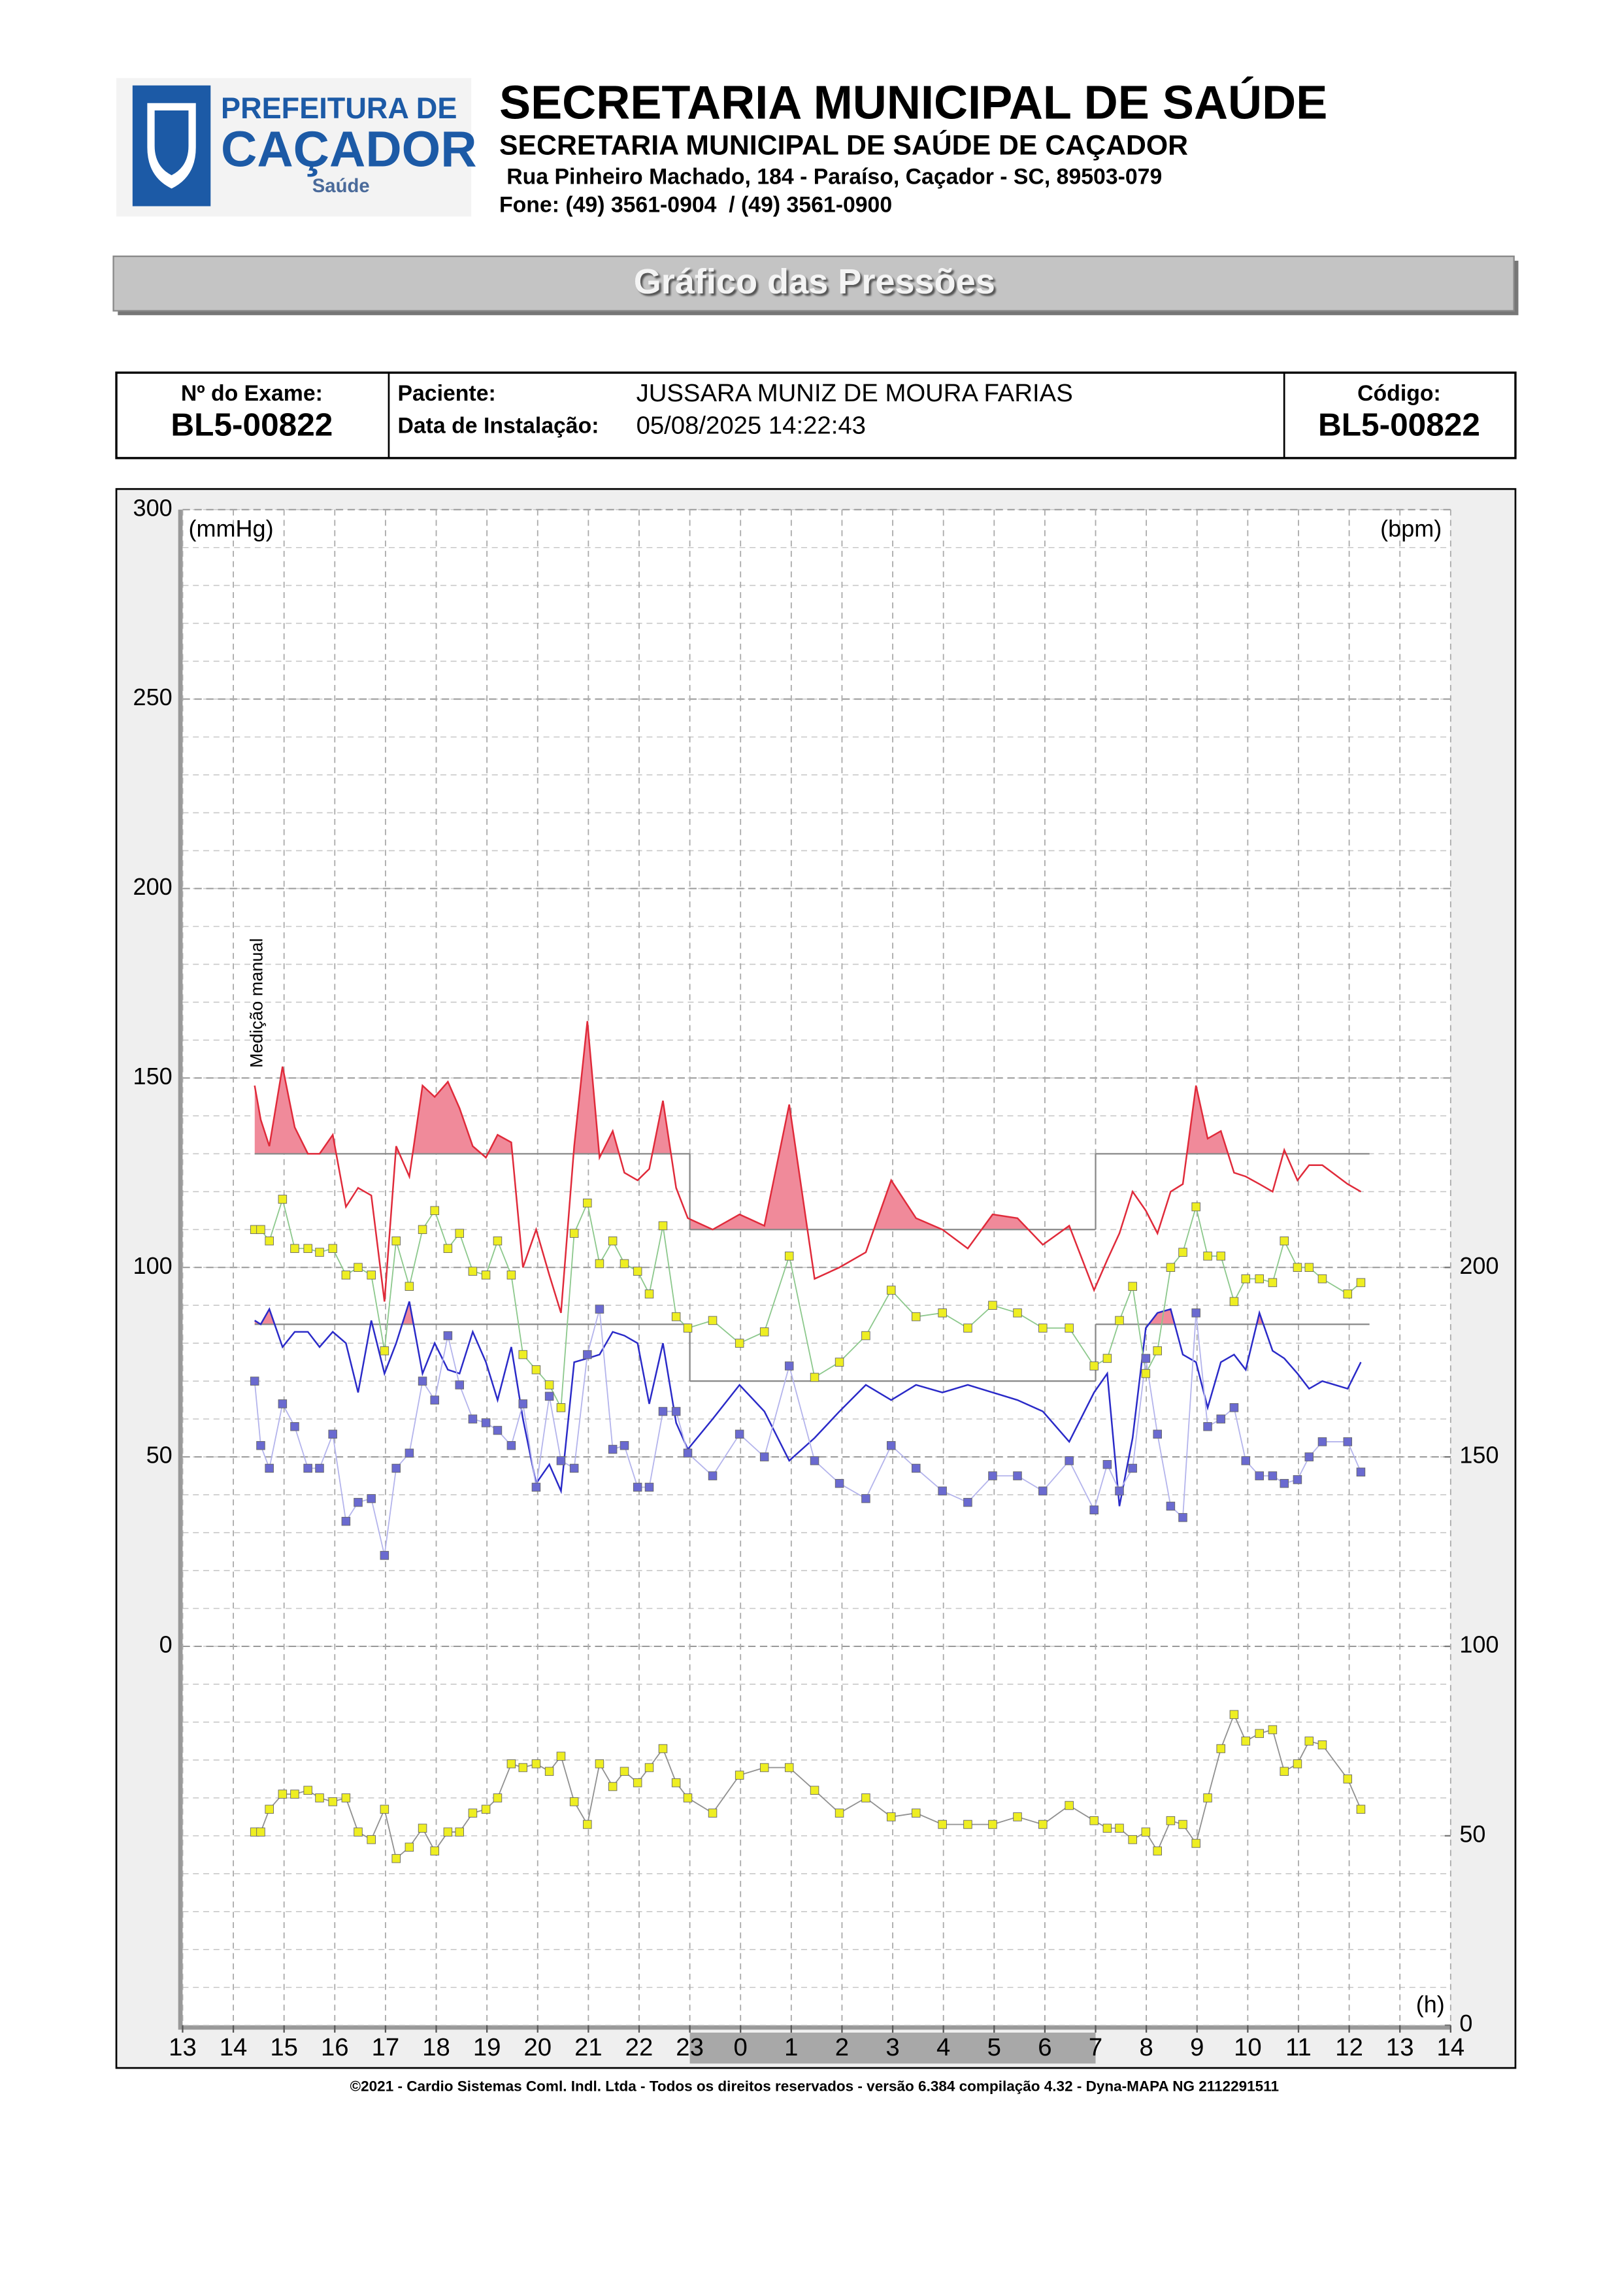 The height and width of the screenshot is (2296, 1620). Describe the element at coordinates (1451, 2047) in the screenshot. I see `x-tick-label: 14` at that location.